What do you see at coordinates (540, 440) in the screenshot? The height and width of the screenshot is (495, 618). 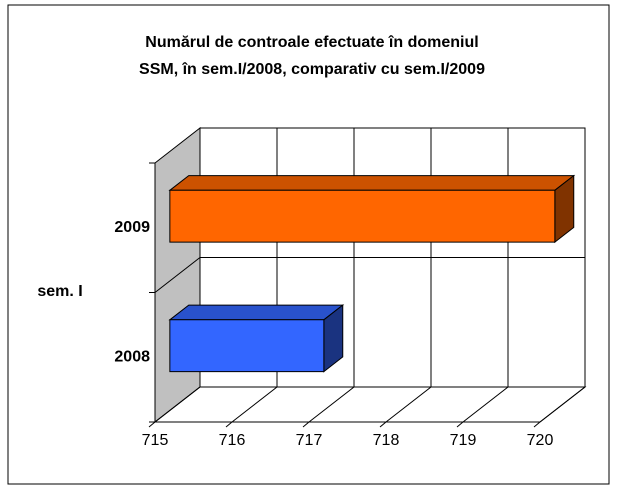 I see `x-tick-label: 720` at bounding box center [540, 440].